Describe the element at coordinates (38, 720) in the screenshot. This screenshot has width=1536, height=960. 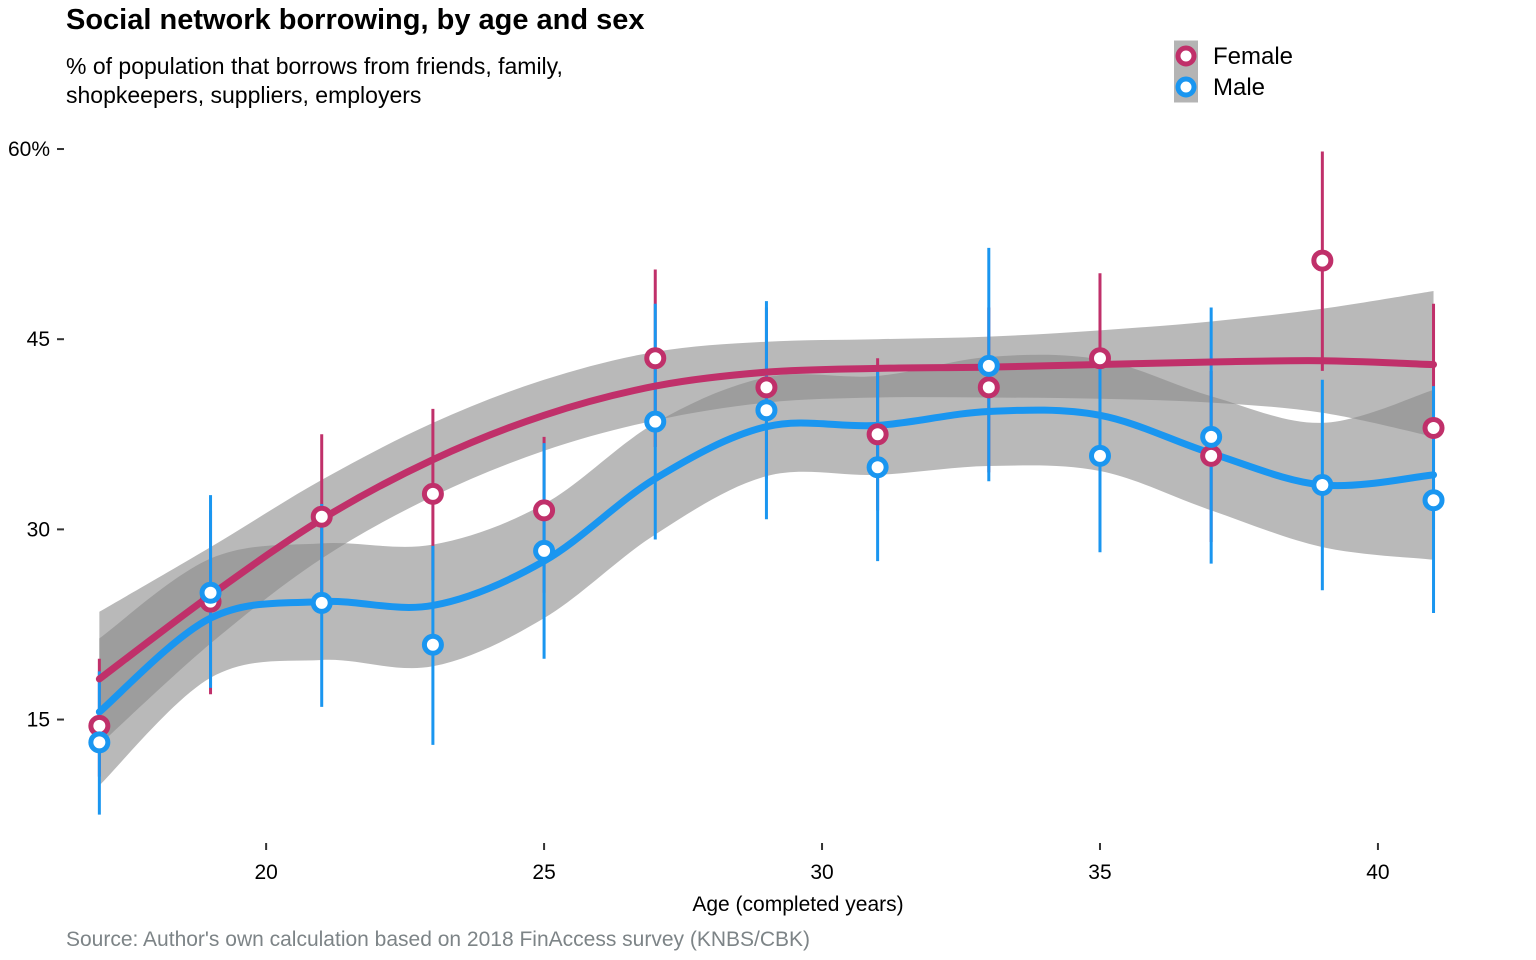
I see `y-tick-label: 15` at that location.